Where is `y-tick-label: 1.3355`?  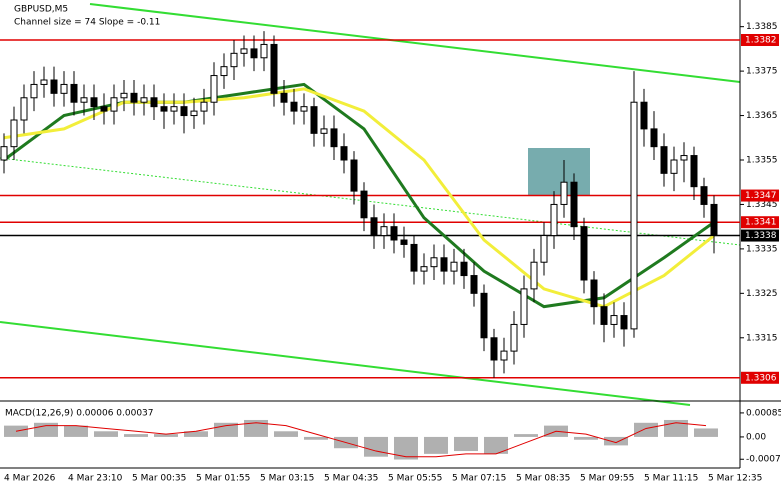 y-tick-label: 1.3355 is located at coordinates (762, 161).